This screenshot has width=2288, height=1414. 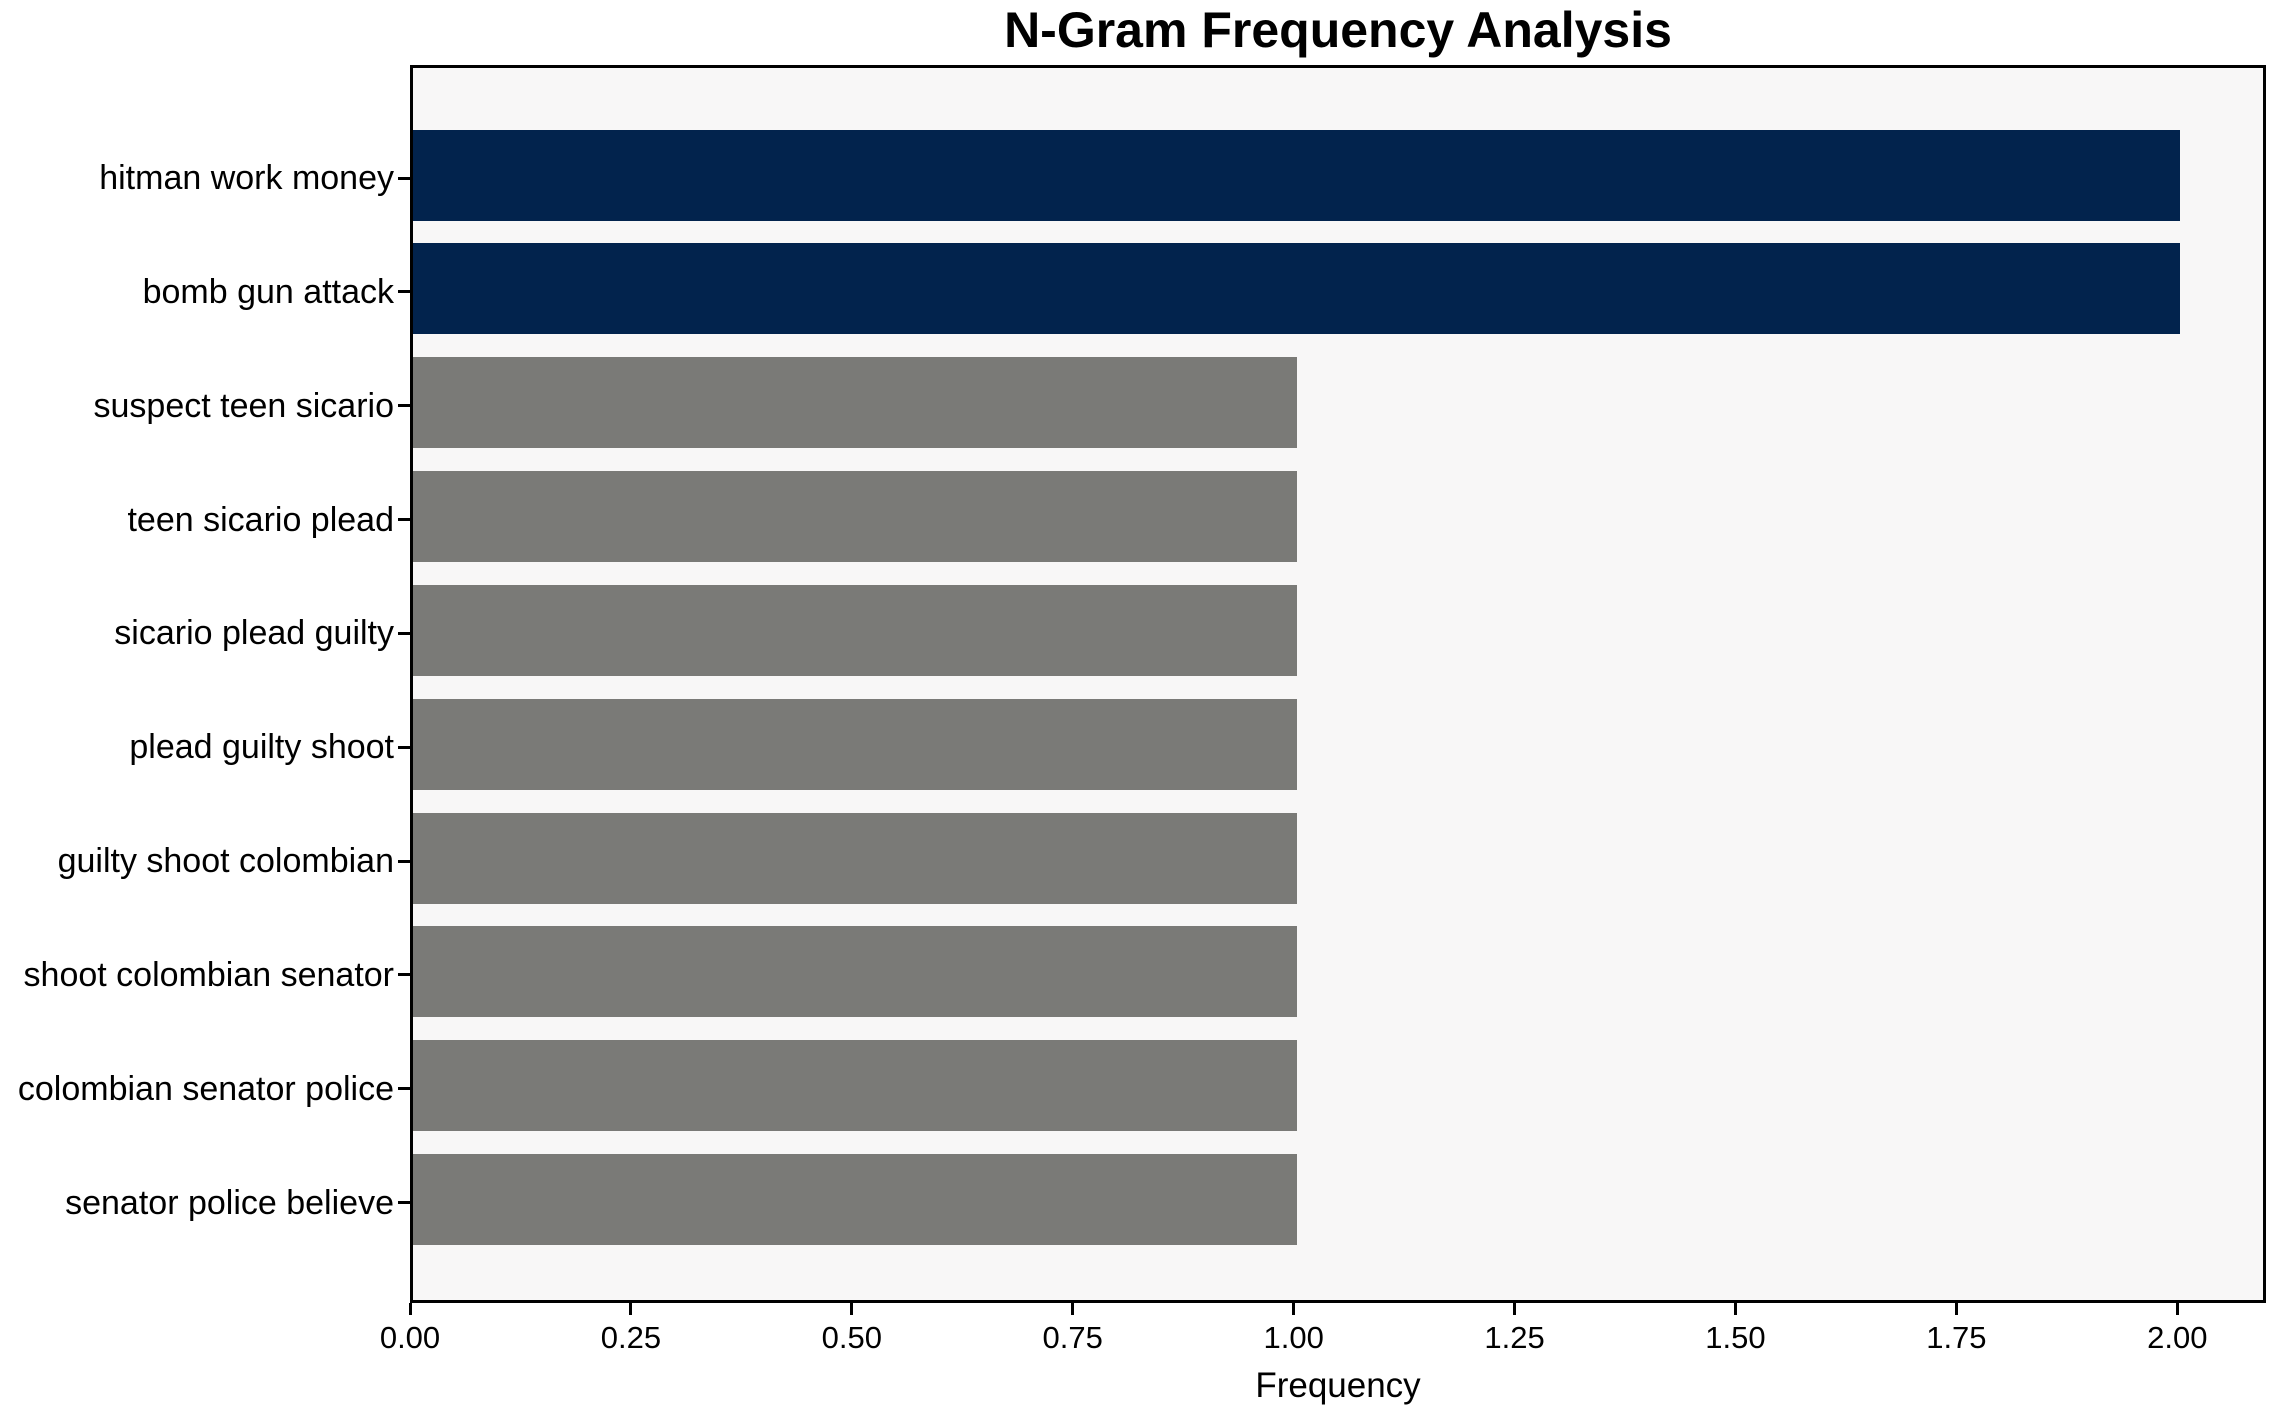 What do you see at coordinates (631, 1337) in the screenshot?
I see `x-tick-label: 0.25` at bounding box center [631, 1337].